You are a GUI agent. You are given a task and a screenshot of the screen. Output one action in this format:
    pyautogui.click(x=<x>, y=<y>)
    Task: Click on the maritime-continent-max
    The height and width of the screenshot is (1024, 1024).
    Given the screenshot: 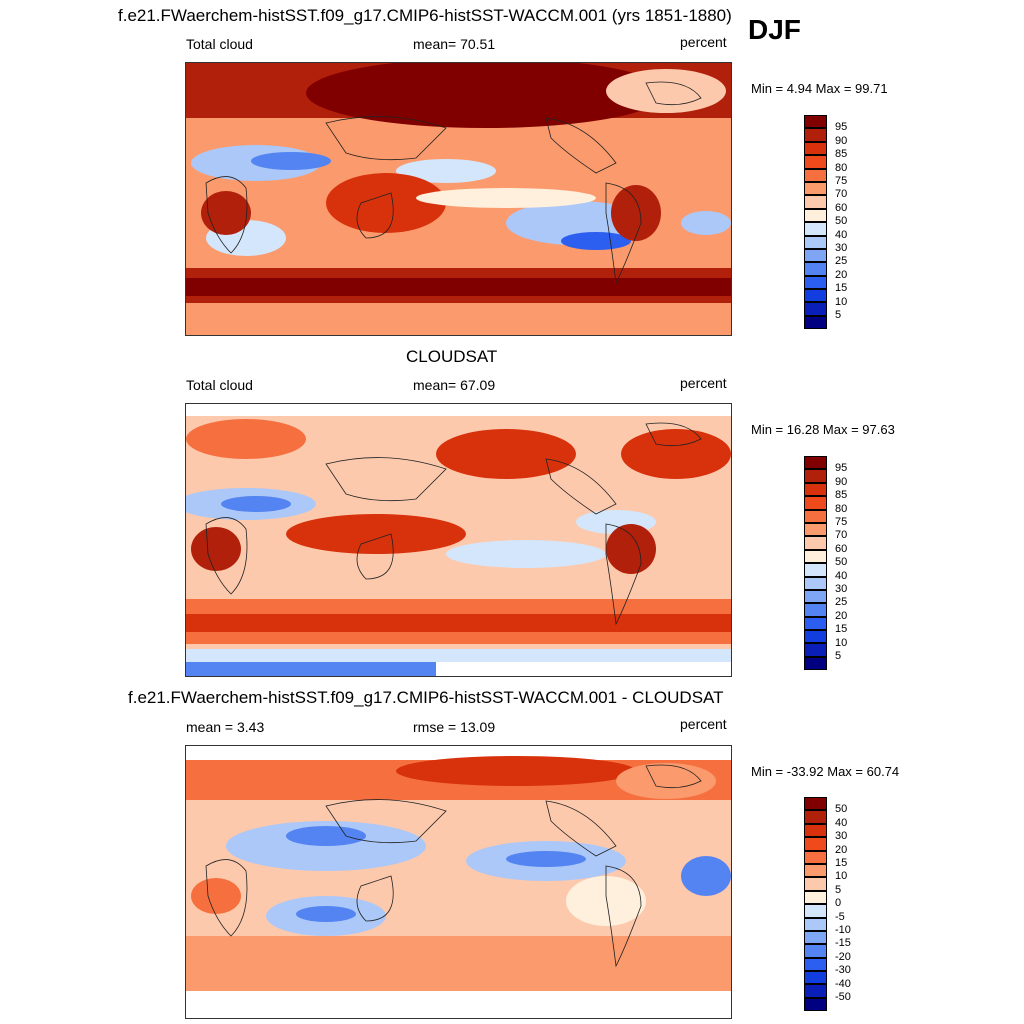 What is the action you would take?
    pyautogui.click(x=386, y=203)
    